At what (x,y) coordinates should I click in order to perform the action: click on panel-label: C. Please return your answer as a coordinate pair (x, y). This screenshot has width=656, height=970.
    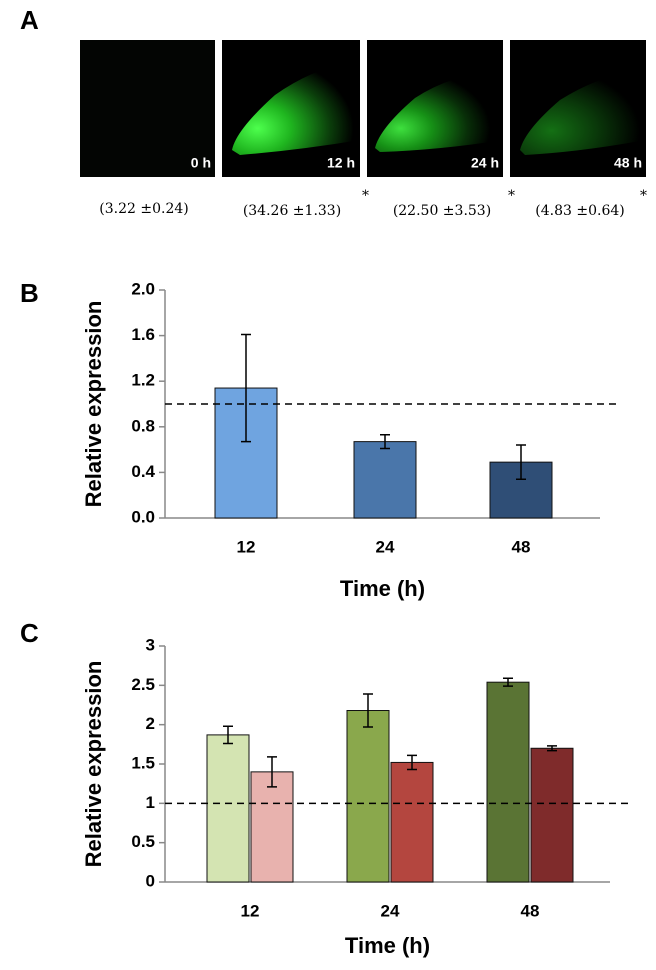
    Looking at the image, I should click on (29, 633).